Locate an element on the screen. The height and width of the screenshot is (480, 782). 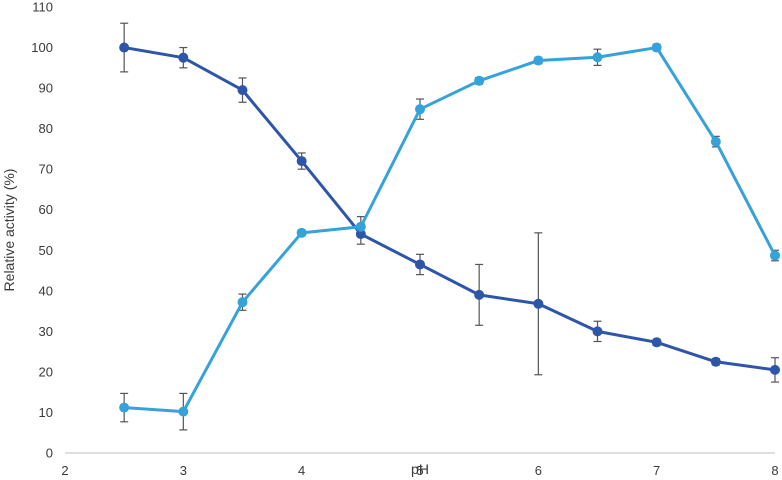
y-tick-label: 0 is located at coordinates (49, 453).